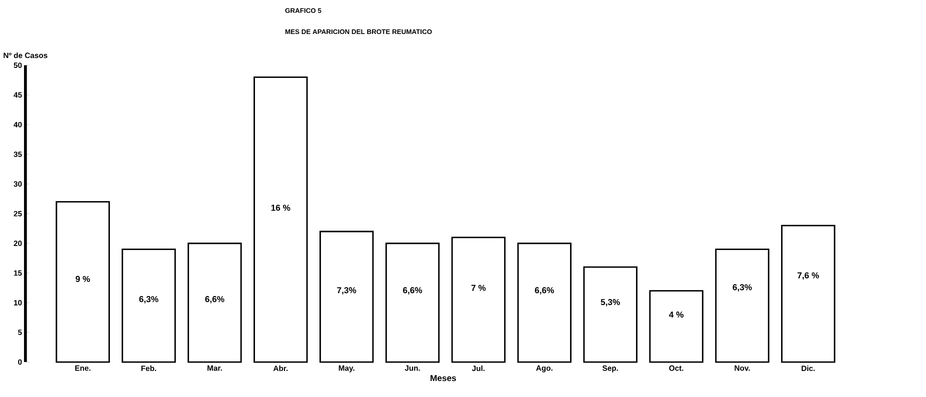  Describe the element at coordinates (610, 303) in the screenshot. I see `annotation: 5,3%` at that location.